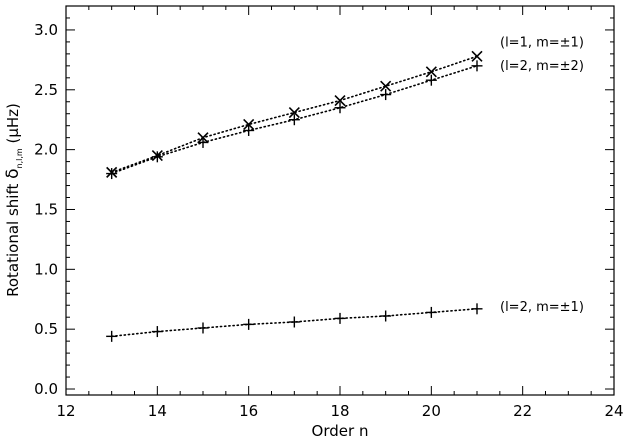  What do you see at coordinates (46, 209) in the screenshot?
I see `y-tick-label: 1.5` at bounding box center [46, 209].